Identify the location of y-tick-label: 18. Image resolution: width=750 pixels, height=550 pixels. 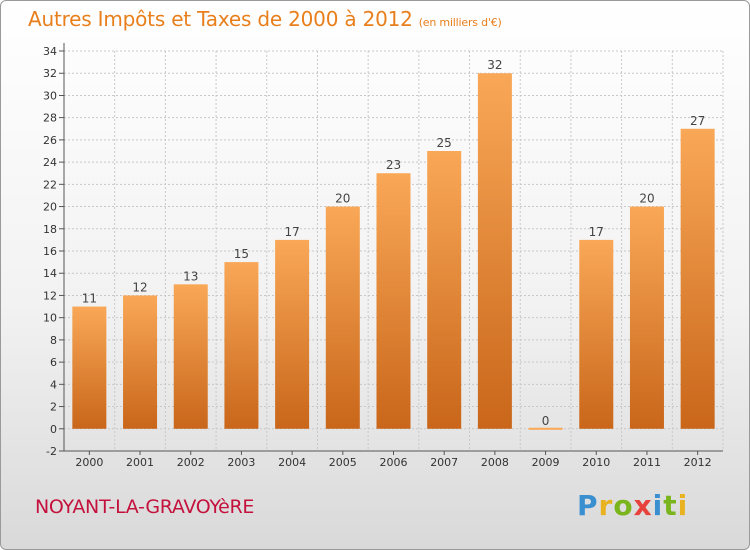
(50, 229).